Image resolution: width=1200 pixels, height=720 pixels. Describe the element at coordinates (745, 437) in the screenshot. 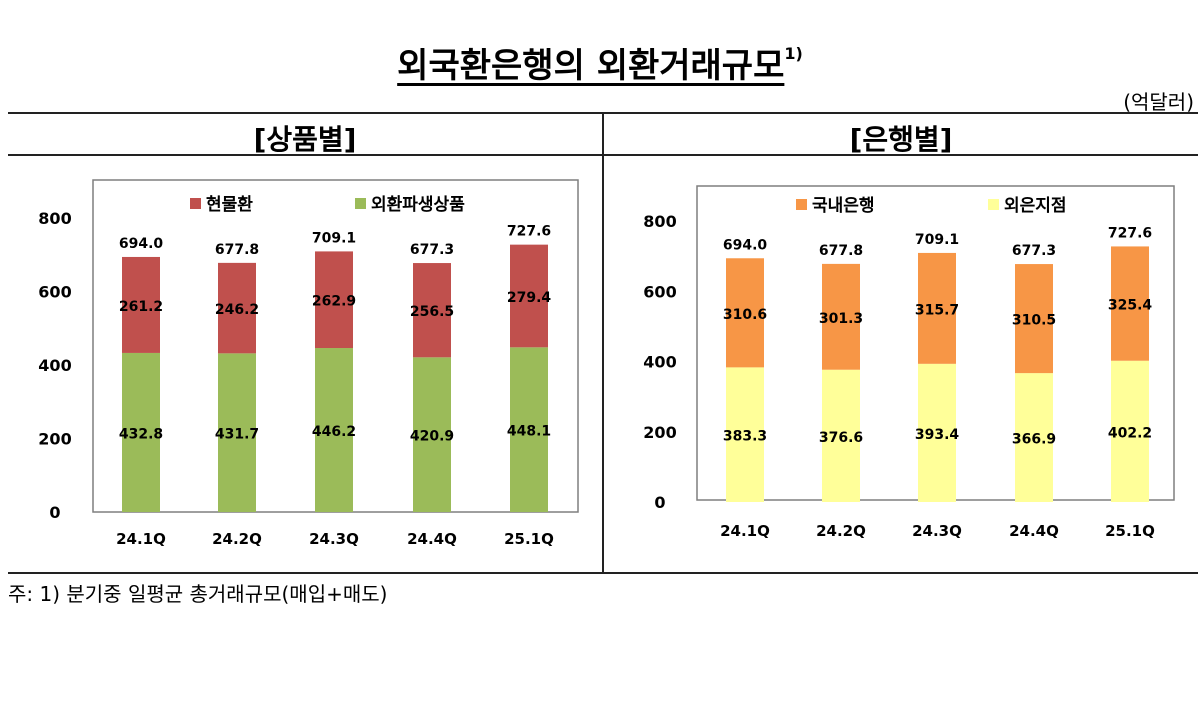

I see `data-label: 383.3` at that location.